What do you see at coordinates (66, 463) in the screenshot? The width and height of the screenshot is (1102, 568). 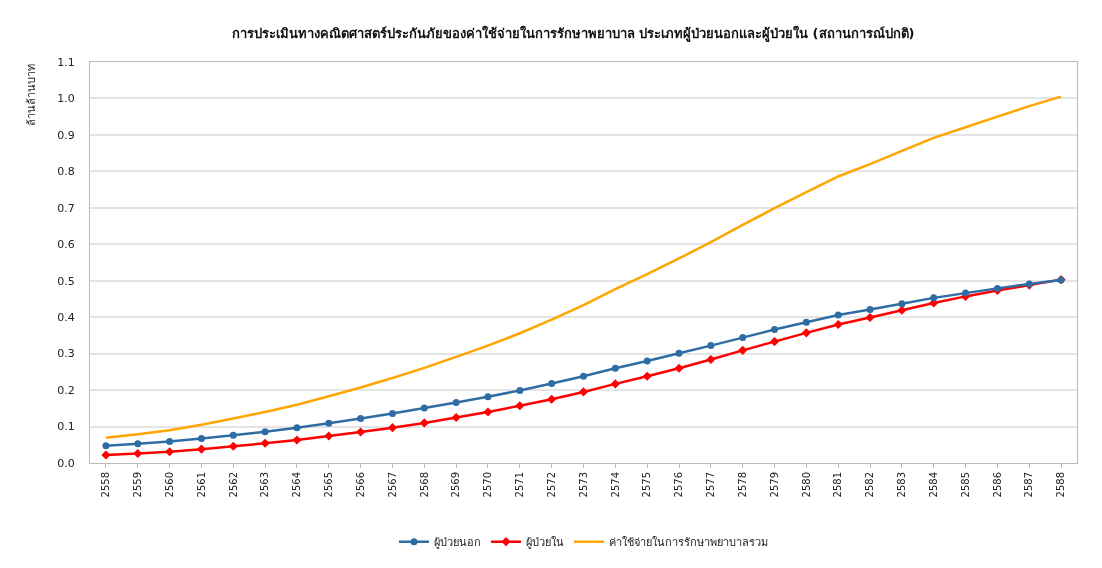 I see `y-tick-label: 0.0` at bounding box center [66, 463].